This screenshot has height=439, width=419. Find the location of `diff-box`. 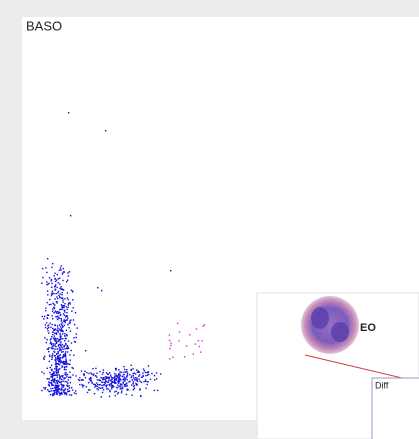

diff-box is located at coordinates (395, 408).